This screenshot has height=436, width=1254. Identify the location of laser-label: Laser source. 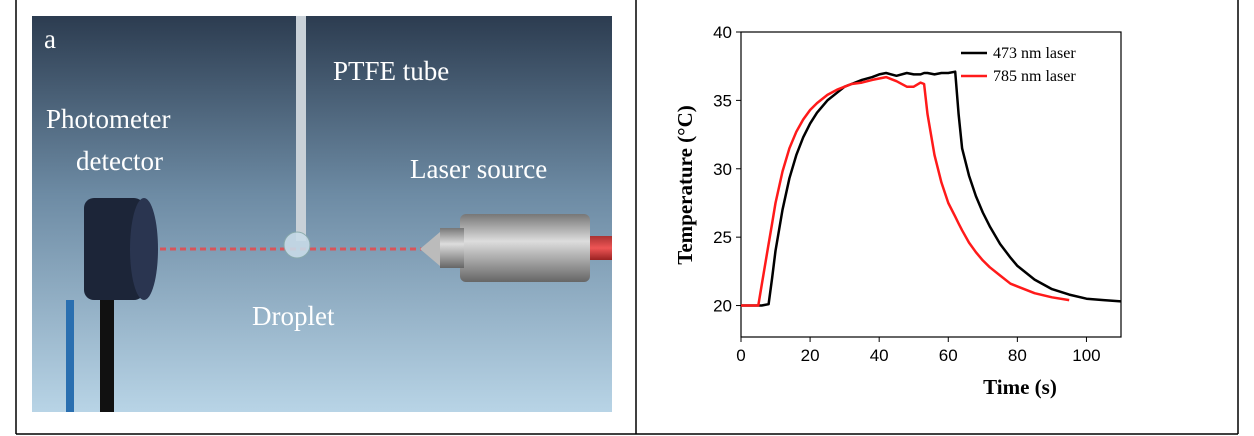
(478, 169).